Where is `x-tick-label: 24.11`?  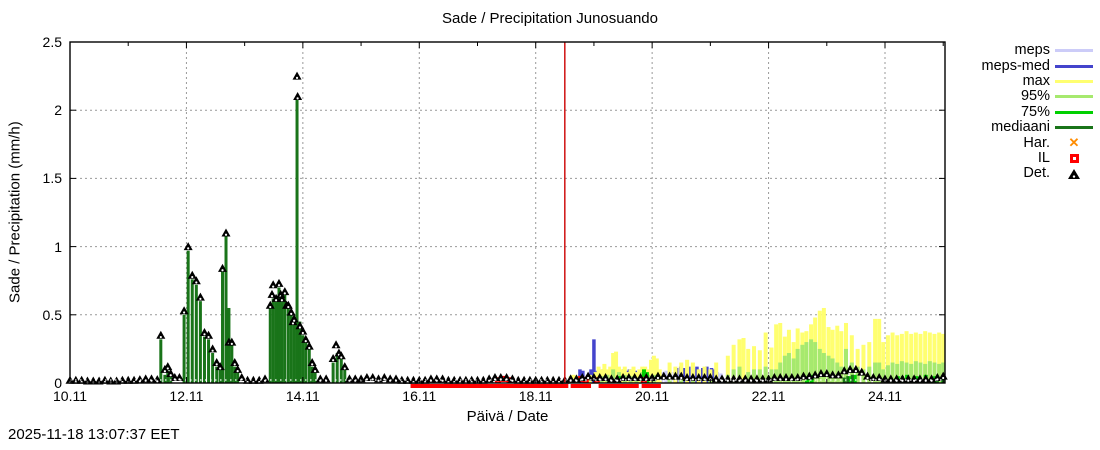
x-tick-label: 24.11 is located at coordinates (885, 396).